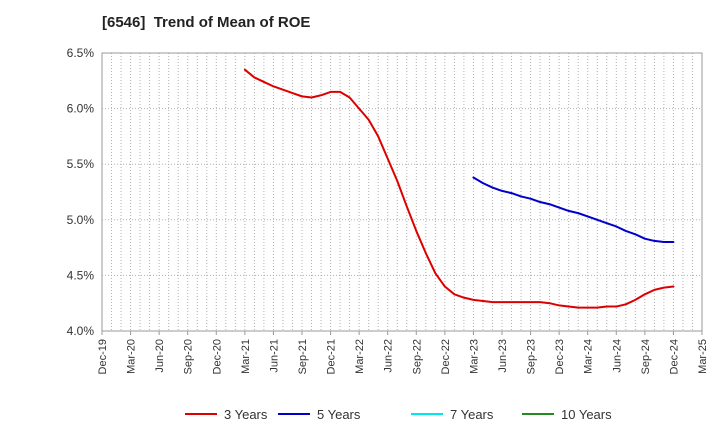 The height and width of the screenshot is (445, 720). Describe the element at coordinates (303, 356) in the screenshot. I see `x-tick-label: Sep-21` at that location.